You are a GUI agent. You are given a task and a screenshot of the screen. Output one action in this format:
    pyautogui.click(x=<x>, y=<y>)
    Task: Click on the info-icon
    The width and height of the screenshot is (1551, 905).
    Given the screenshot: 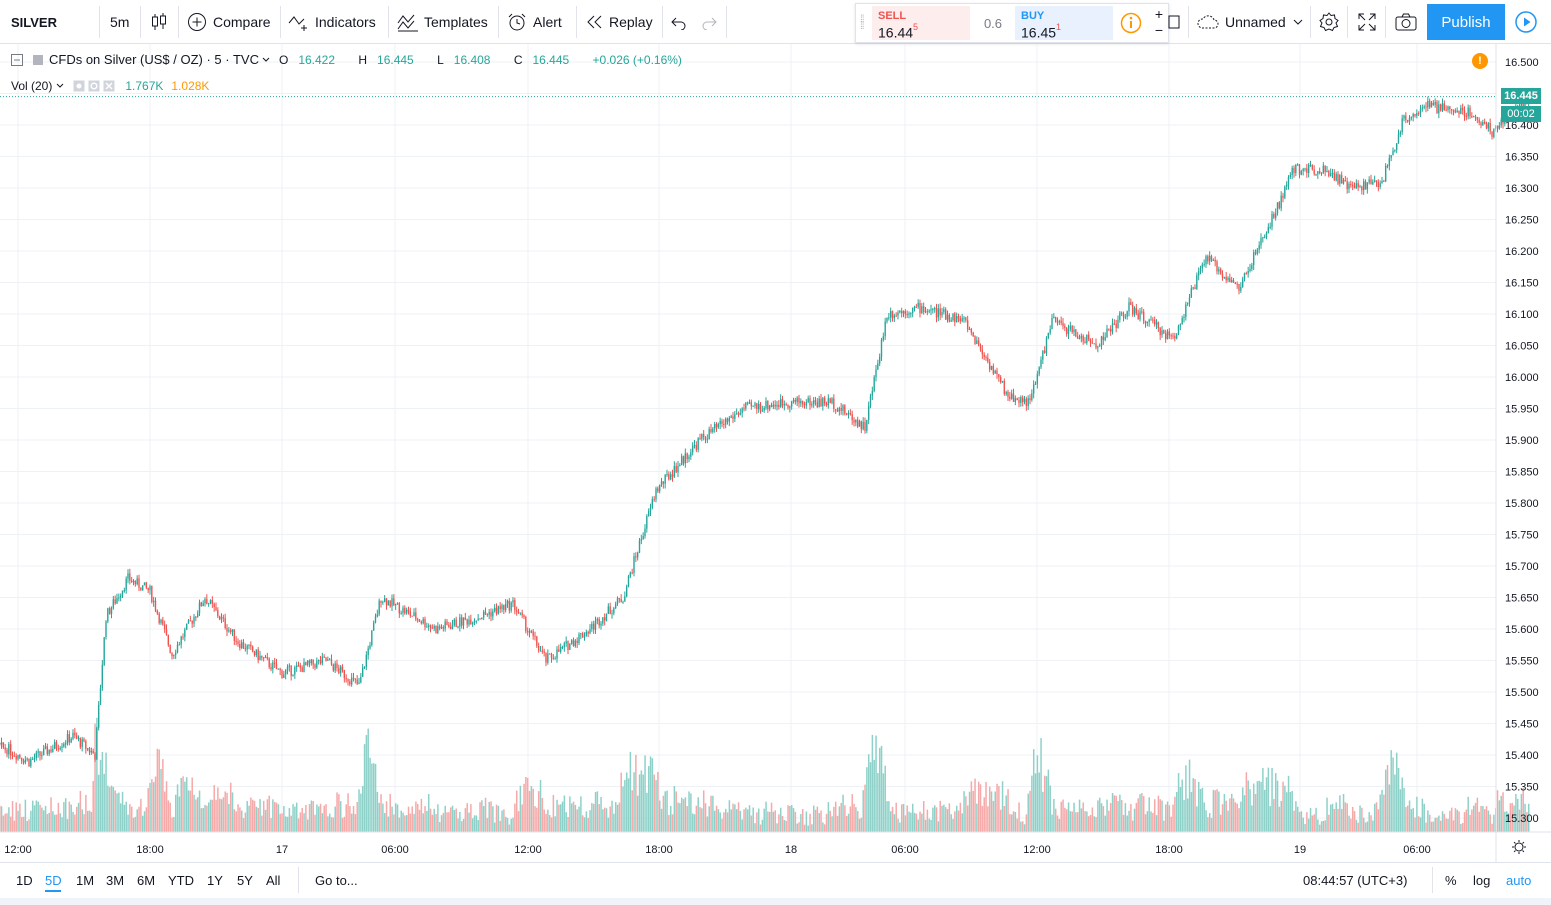 What is the action you would take?
    pyautogui.click(x=1131, y=25)
    